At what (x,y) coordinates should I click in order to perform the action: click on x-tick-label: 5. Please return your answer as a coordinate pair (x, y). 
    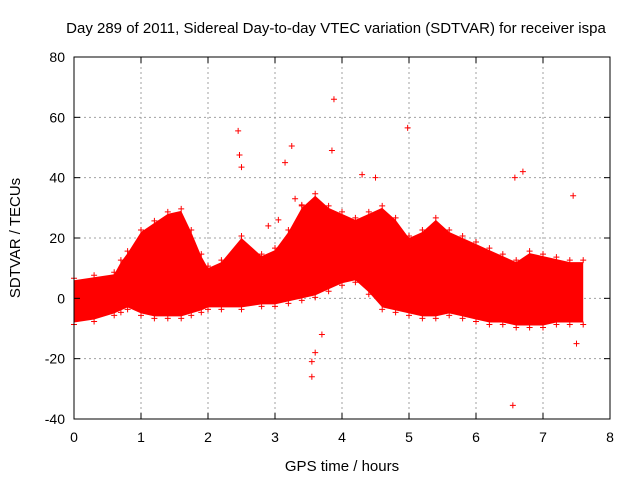
    Looking at the image, I should click on (409, 437).